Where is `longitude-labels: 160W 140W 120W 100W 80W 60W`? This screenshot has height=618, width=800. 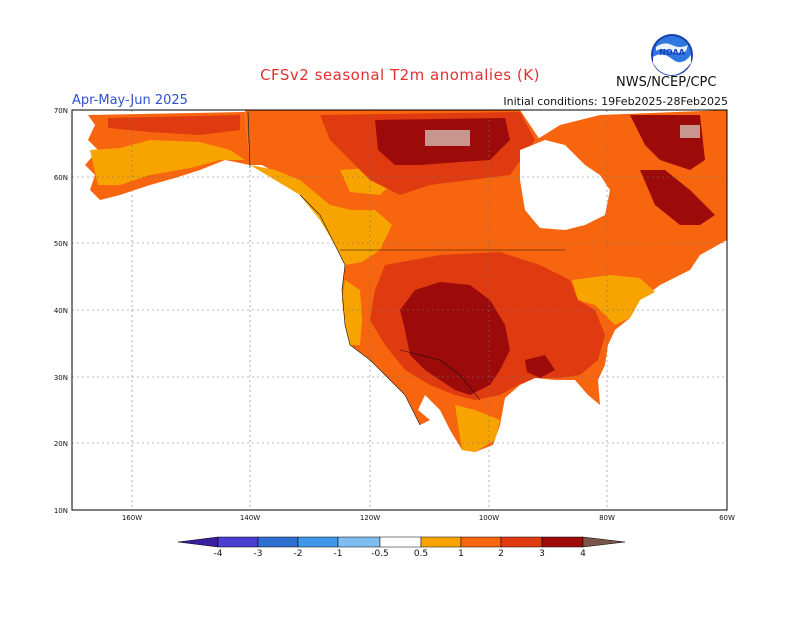
longitude-labels: 160W 140W 120W 100W 80W 60W is located at coordinates (428, 518).